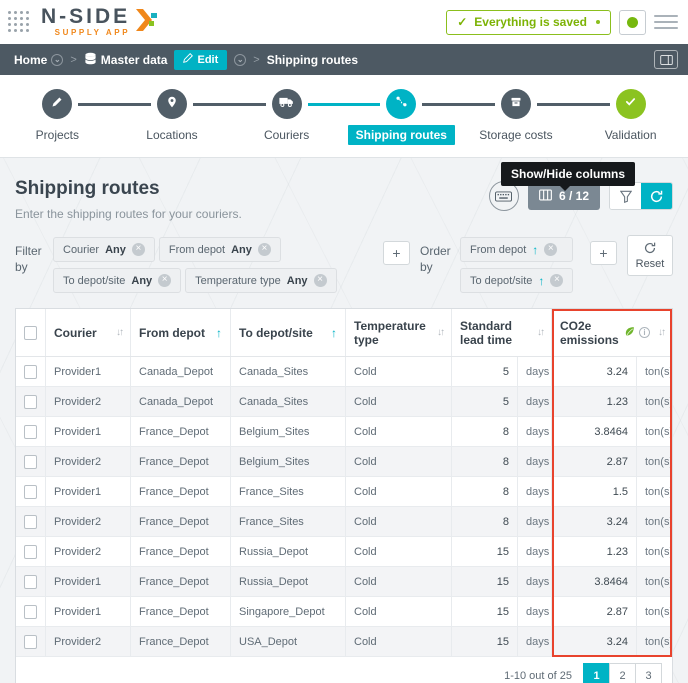 The height and width of the screenshot is (683, 688). What do you see at coordinates (666, 22) in the screenshot?
I see `menu-icon` at bounding box center [666, 22].